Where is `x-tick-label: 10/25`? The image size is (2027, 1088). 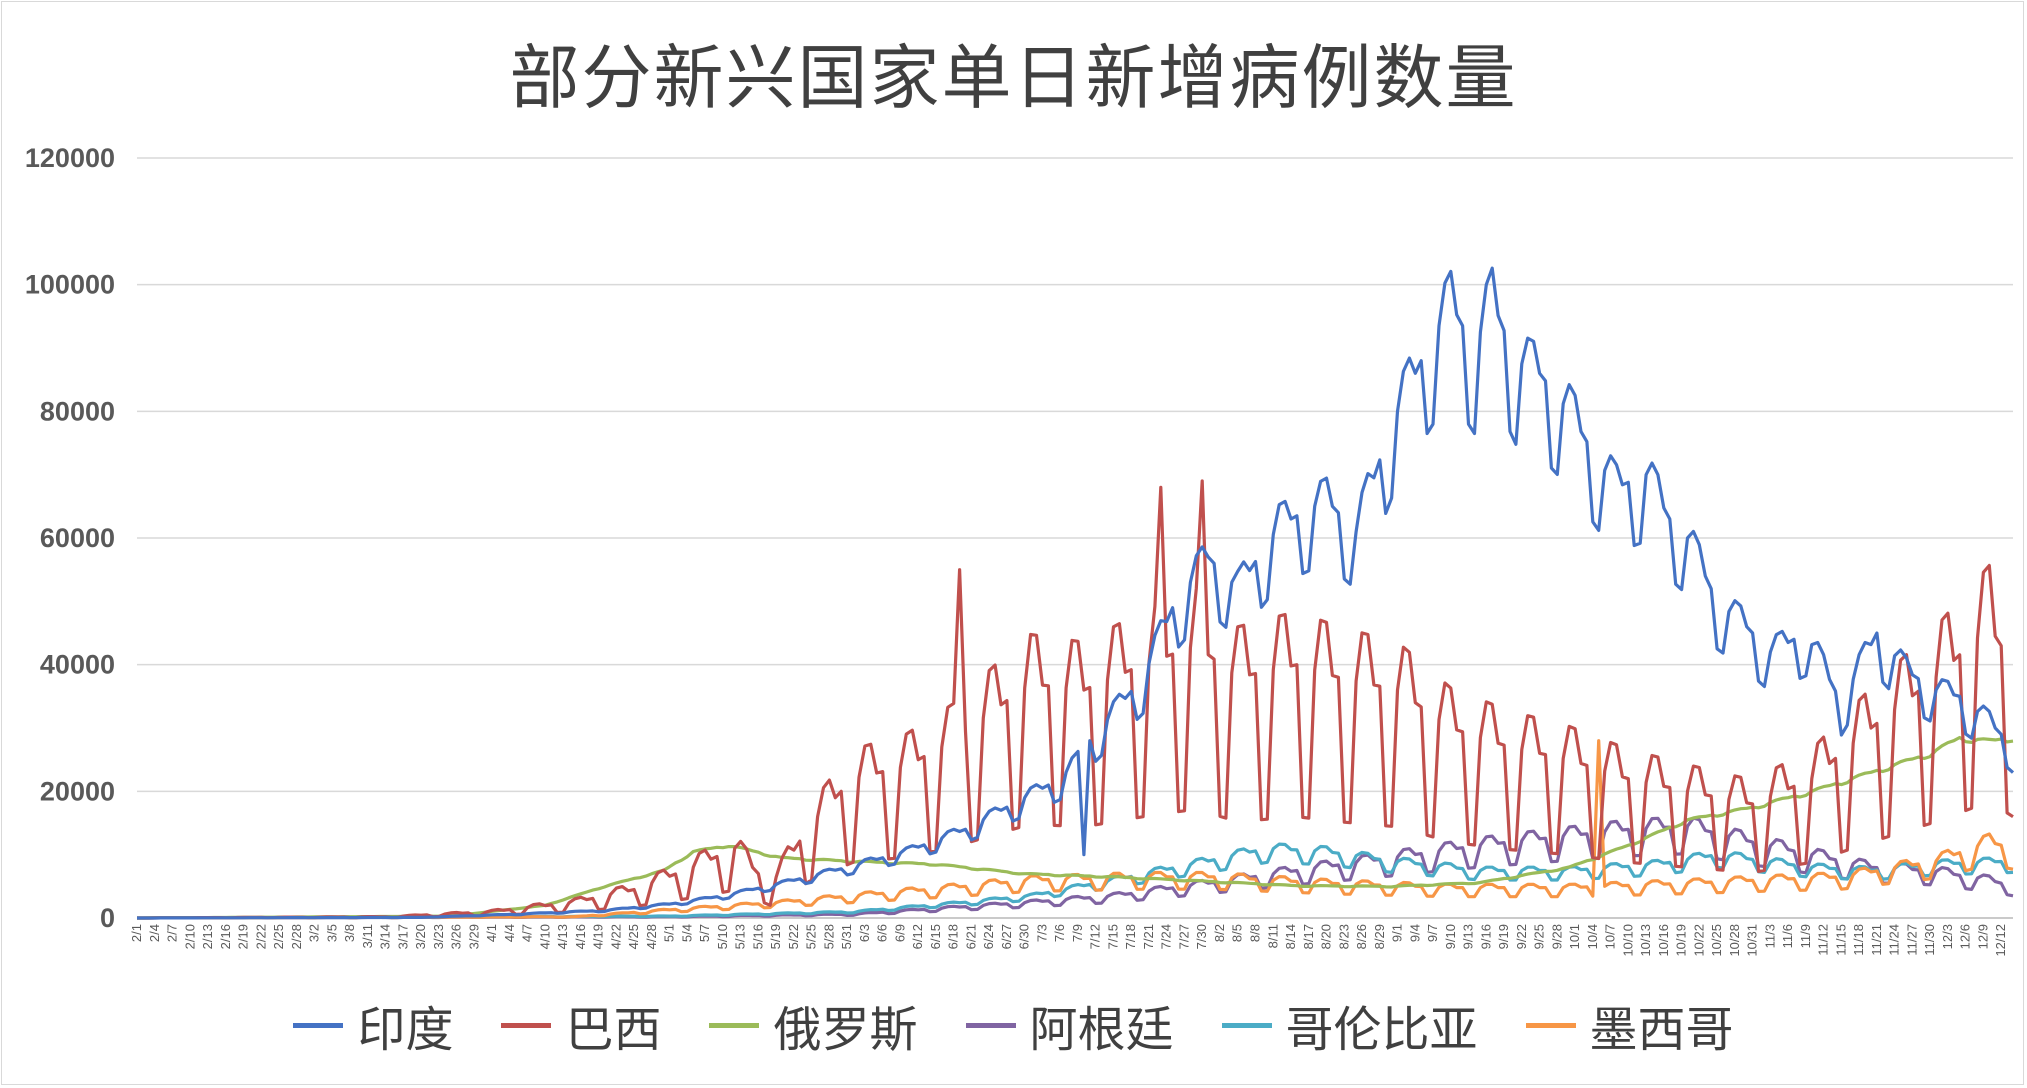 x-tick-label: 10/25 is located at coordinates (1716, 940).